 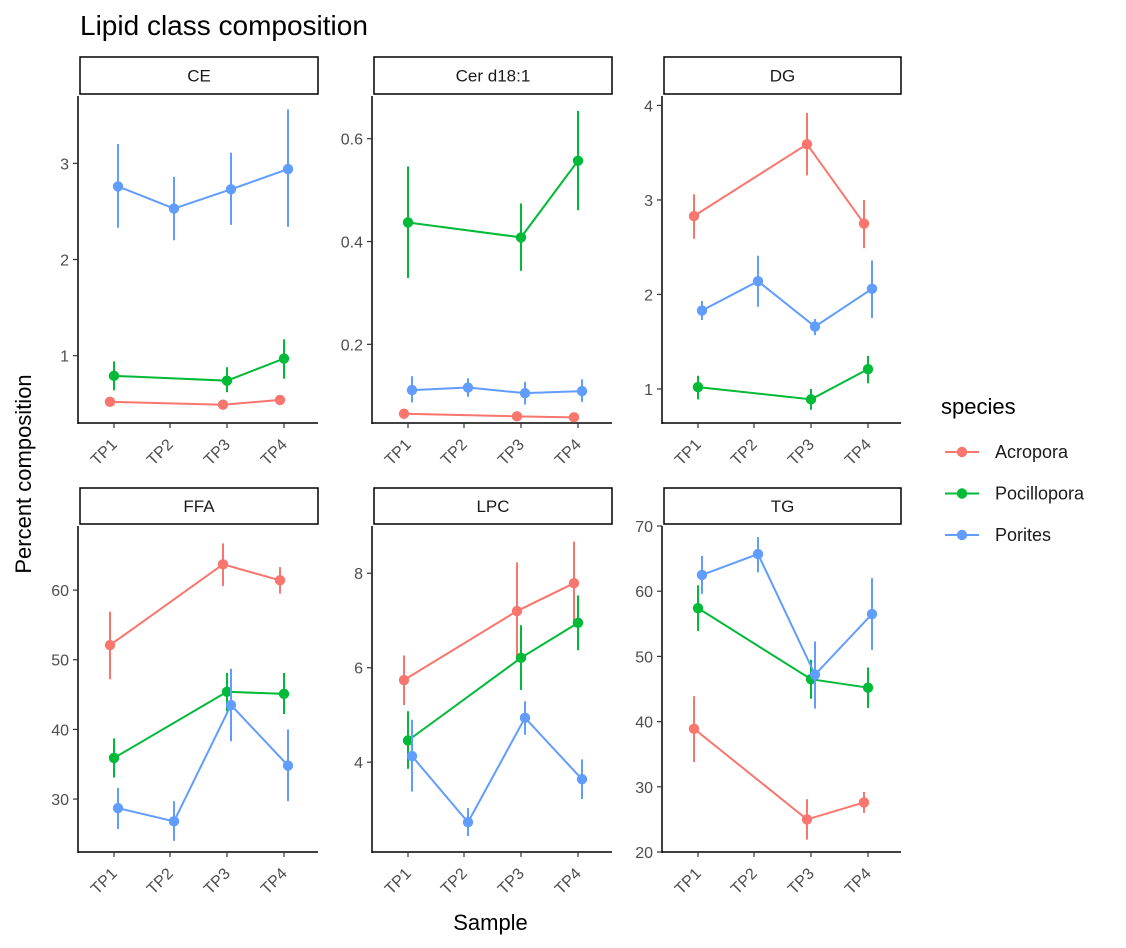 I want to click on series-porites-lpc, so click(x=497, y=768).